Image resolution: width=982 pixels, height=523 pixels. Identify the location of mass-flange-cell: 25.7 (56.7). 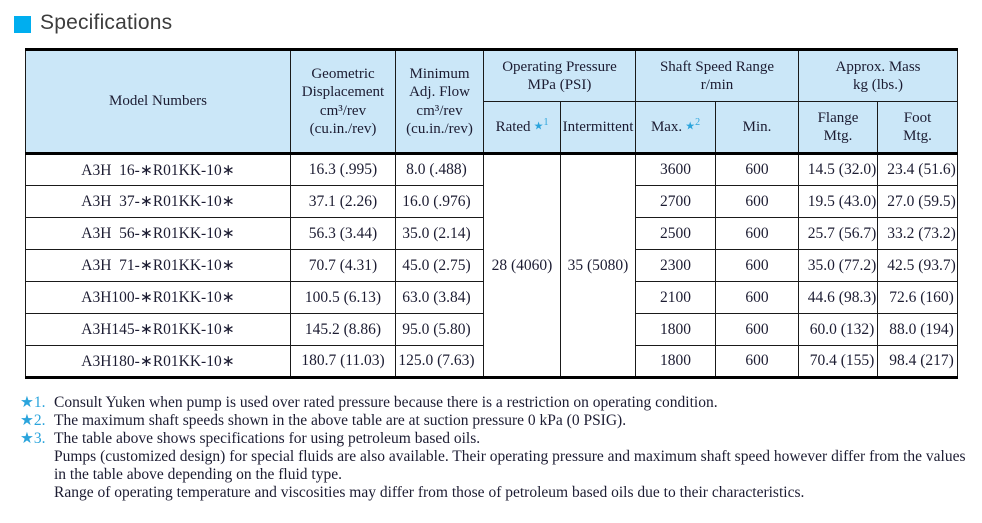
(838, 233).